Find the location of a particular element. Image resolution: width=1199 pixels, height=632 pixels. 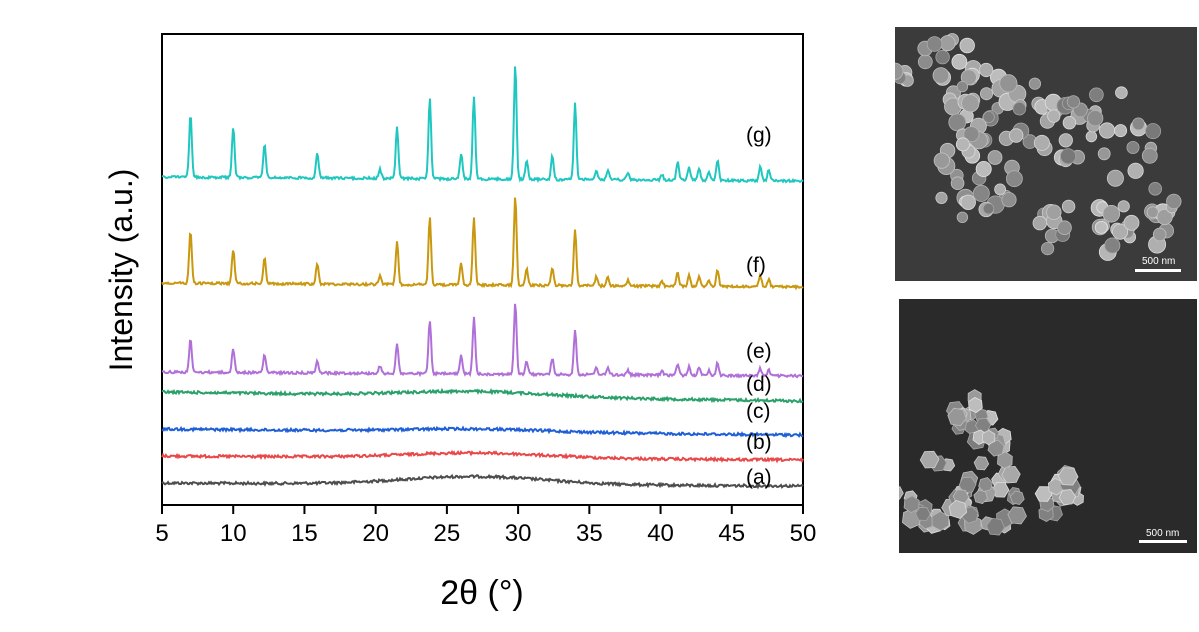

x-tick-label: 15 is located at coordinates (304, 533).